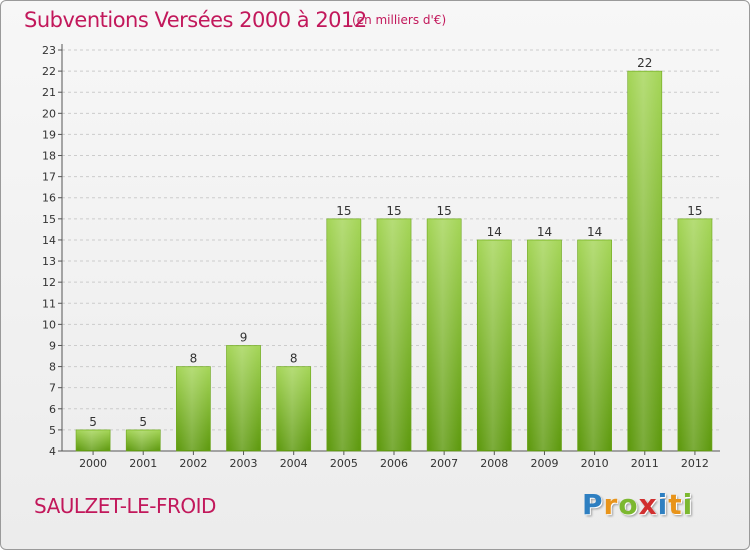 The height and width of the screenshot is (550, 750). I want to click on y-tick-label: 22, so click(49, 71).